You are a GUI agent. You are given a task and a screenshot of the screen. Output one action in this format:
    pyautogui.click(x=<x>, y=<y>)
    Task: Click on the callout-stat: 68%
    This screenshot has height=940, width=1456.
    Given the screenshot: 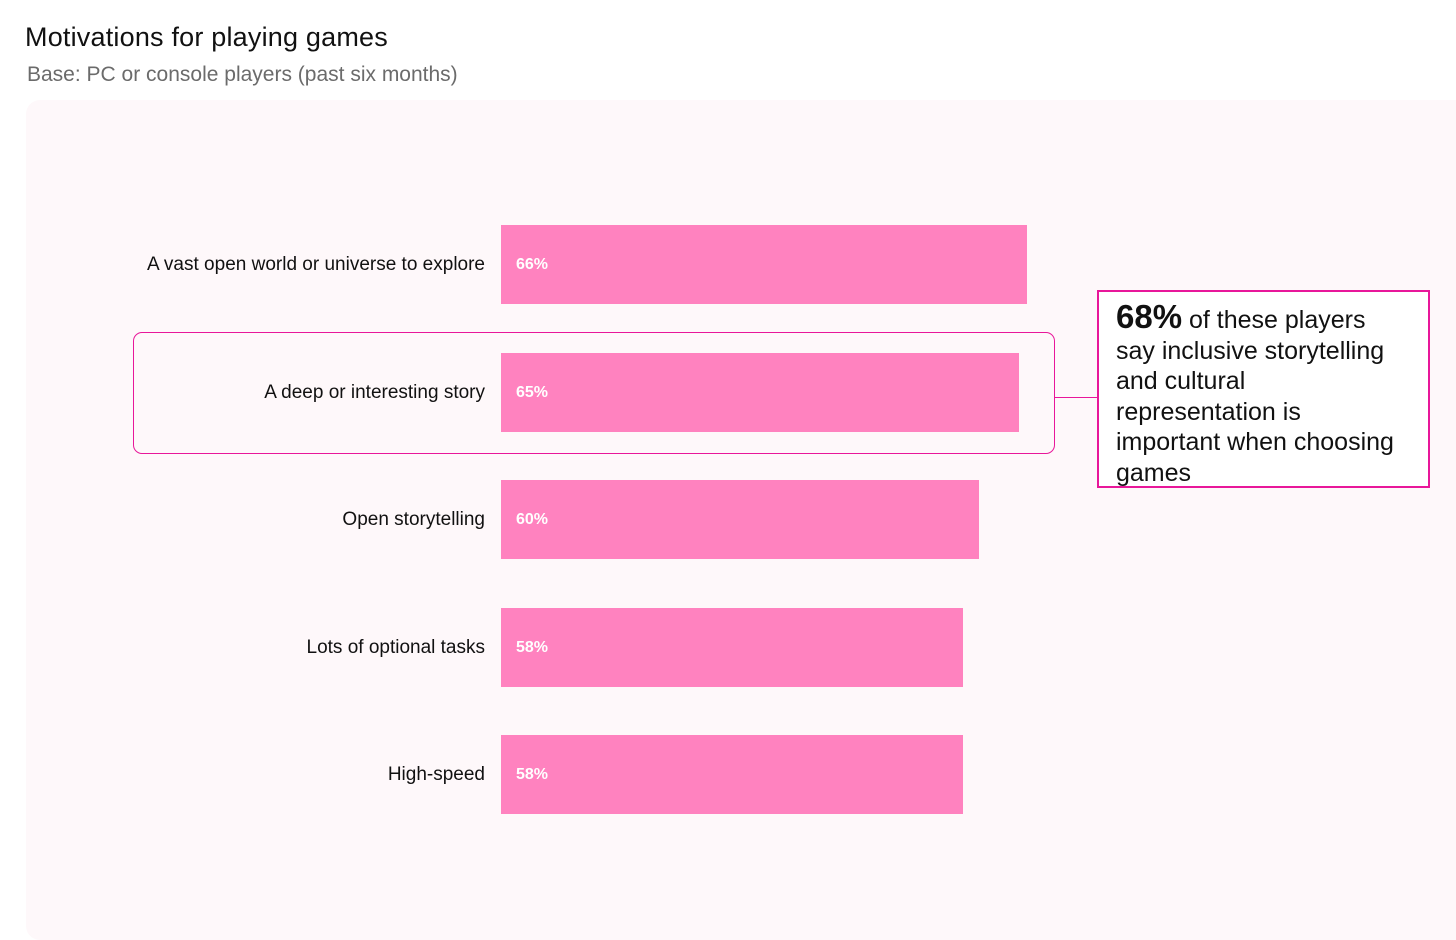 What is the action you would take?
    pyautogui.click(x=1149, y=316)
    